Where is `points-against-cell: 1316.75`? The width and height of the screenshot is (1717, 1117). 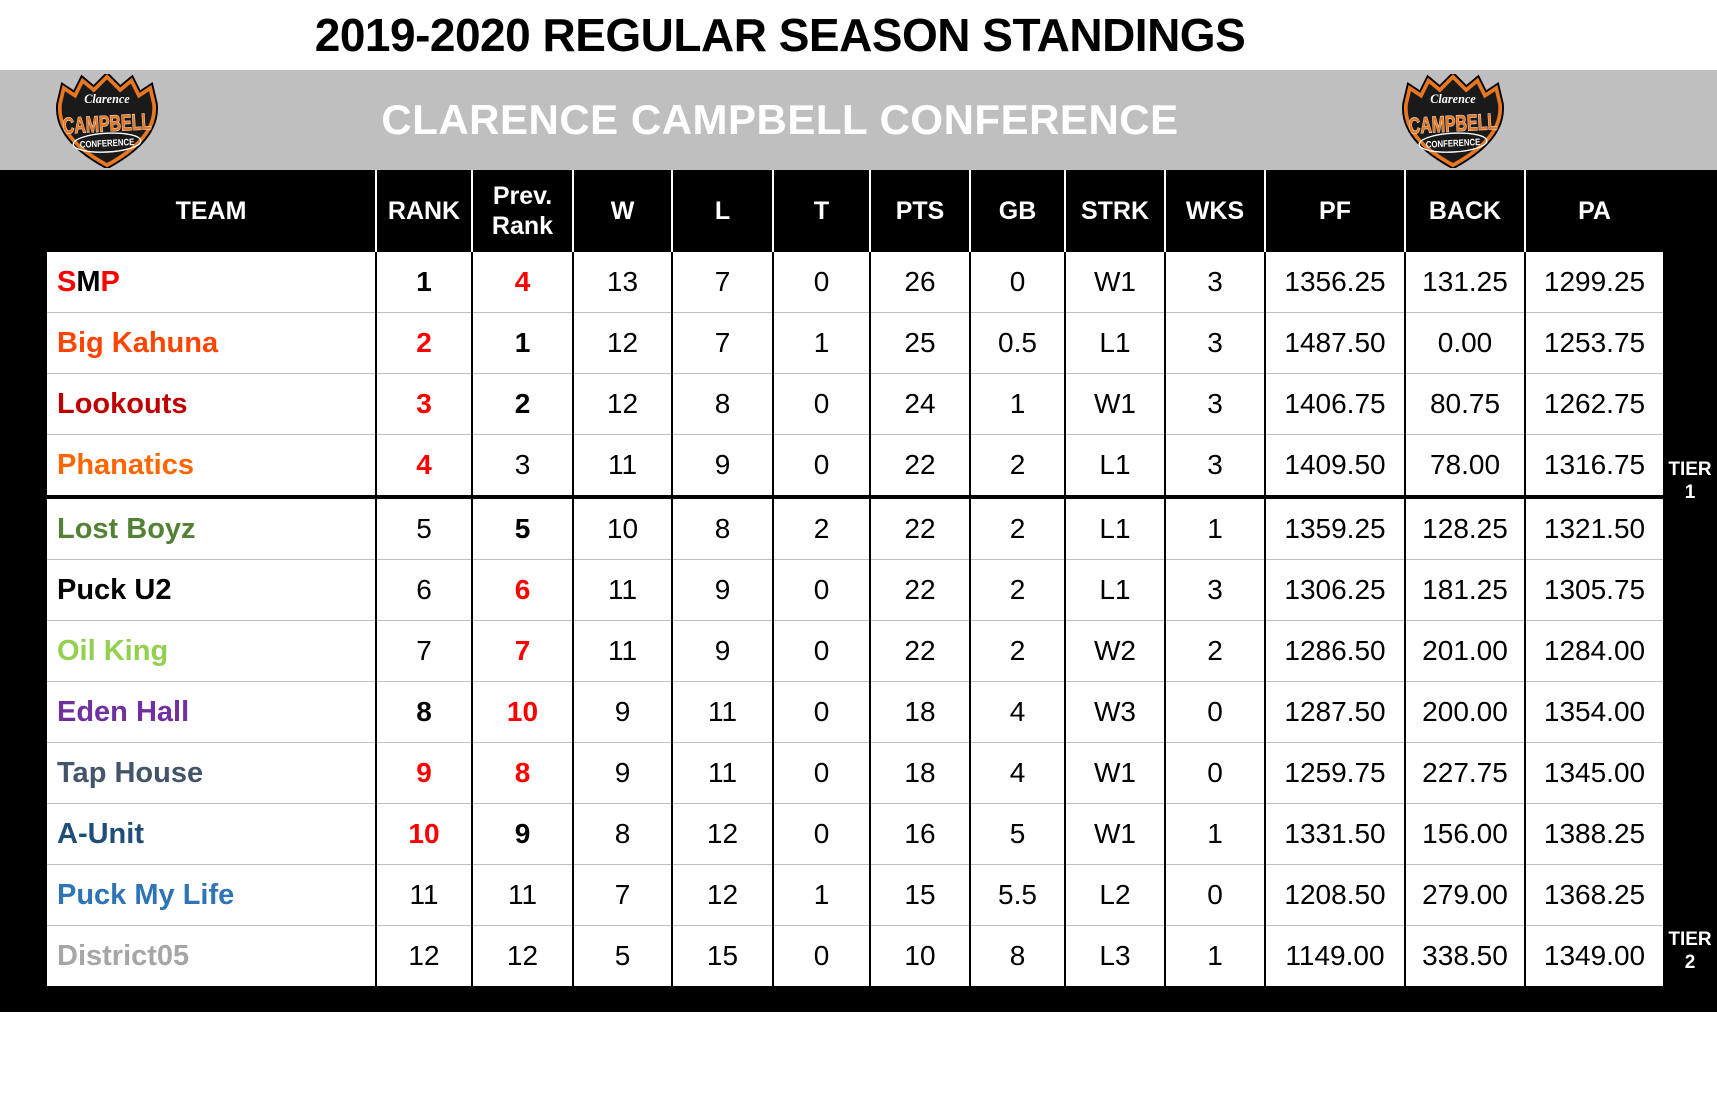 points-against-cell: 1316.75 is located at coordinates (1594, 466).